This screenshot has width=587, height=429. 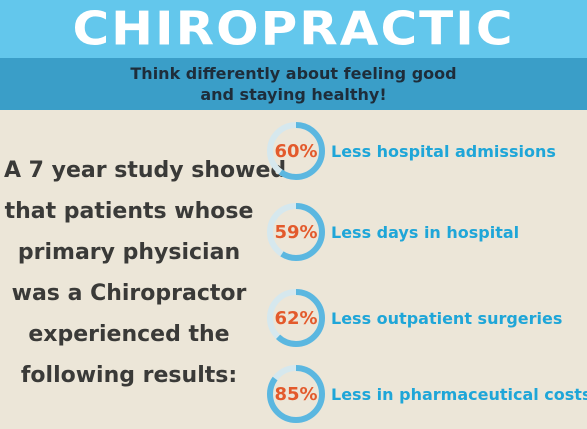 What do you see at coordinates (459, 394) in the screenshot?
I see `stat-label: Less in pharmaceutical costs` at bounding box center [459, 394].